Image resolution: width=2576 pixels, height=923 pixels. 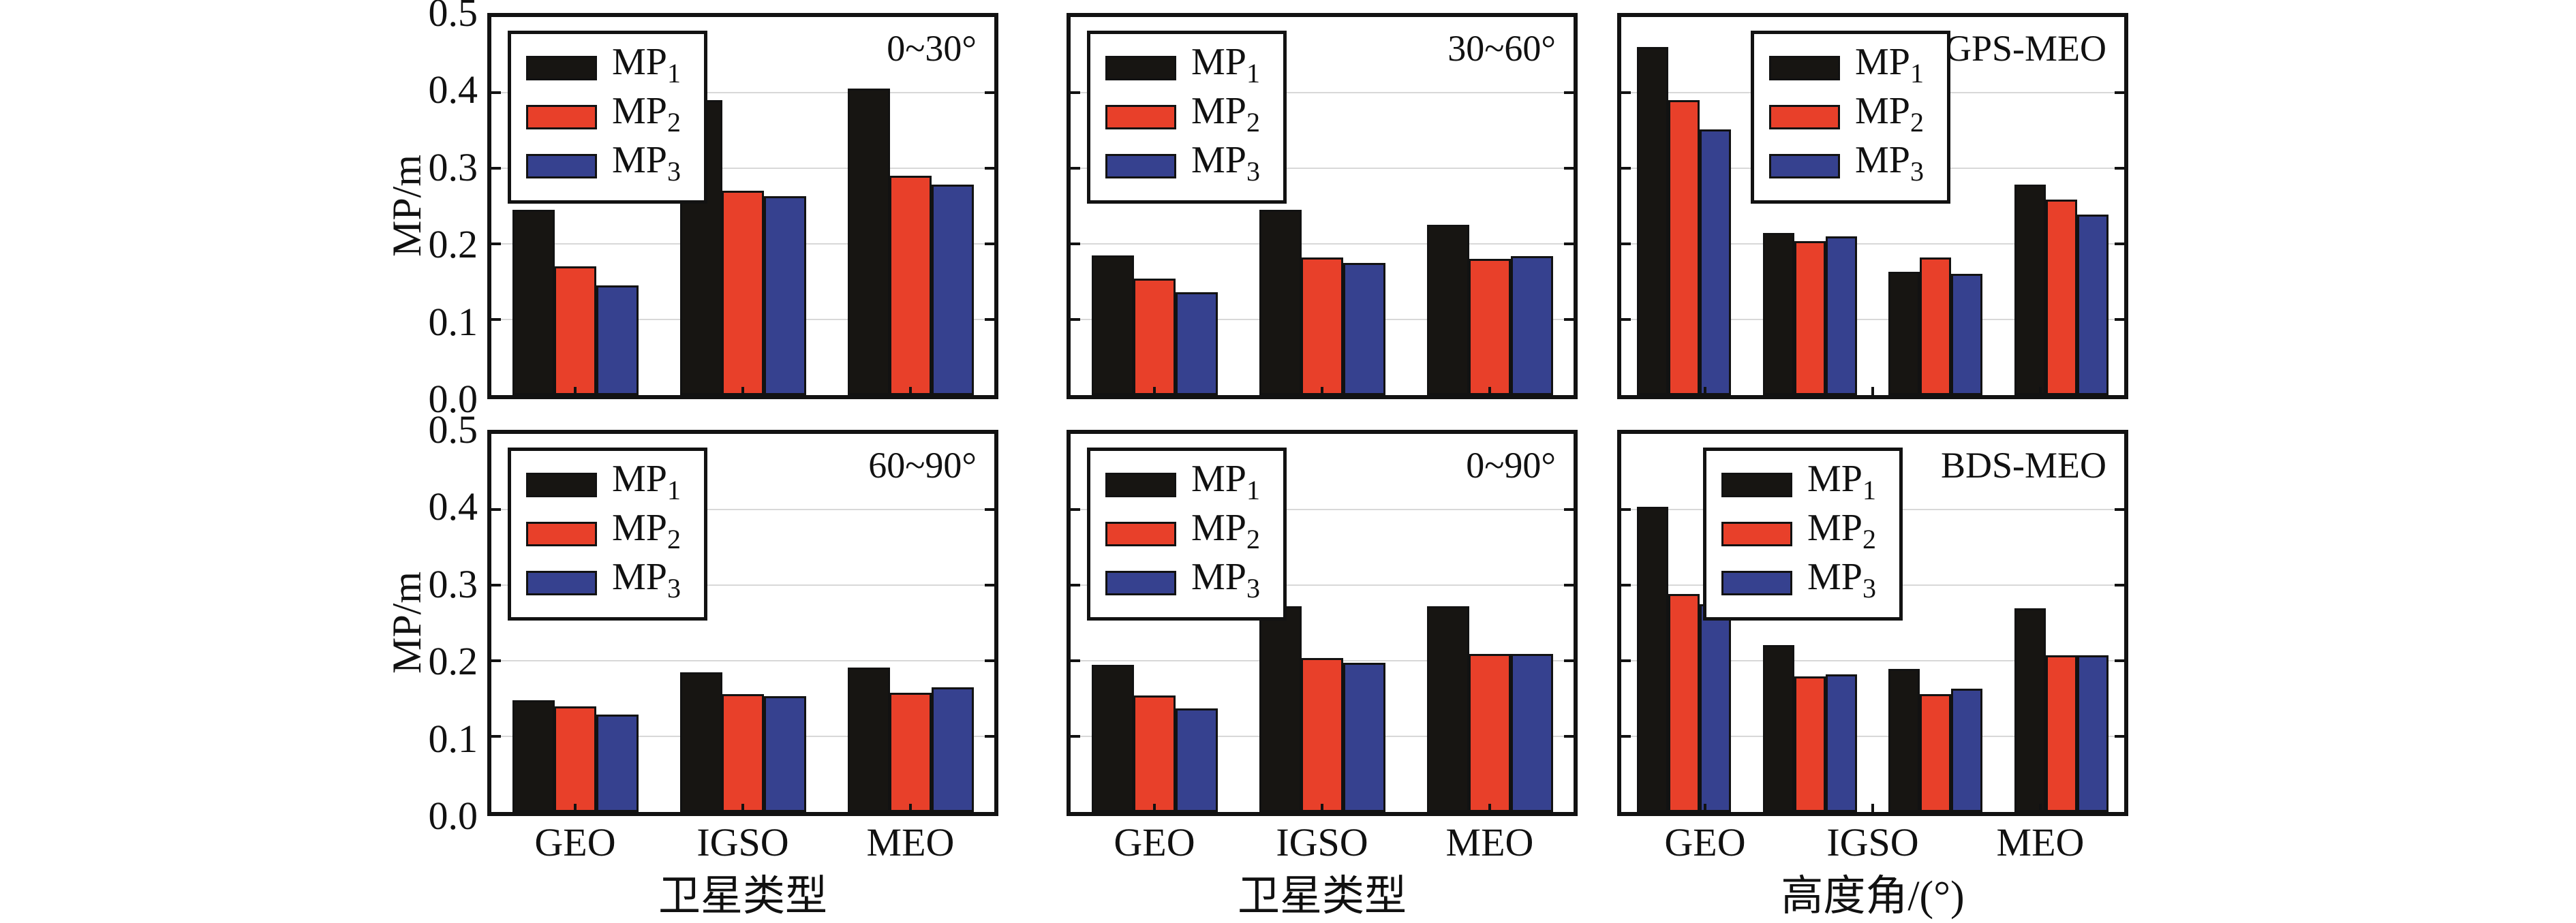 What do you see at coordinates (2061, 297) in the screenshot?
I see `bar-mp2-group4` at bounding box center [2061, 297].